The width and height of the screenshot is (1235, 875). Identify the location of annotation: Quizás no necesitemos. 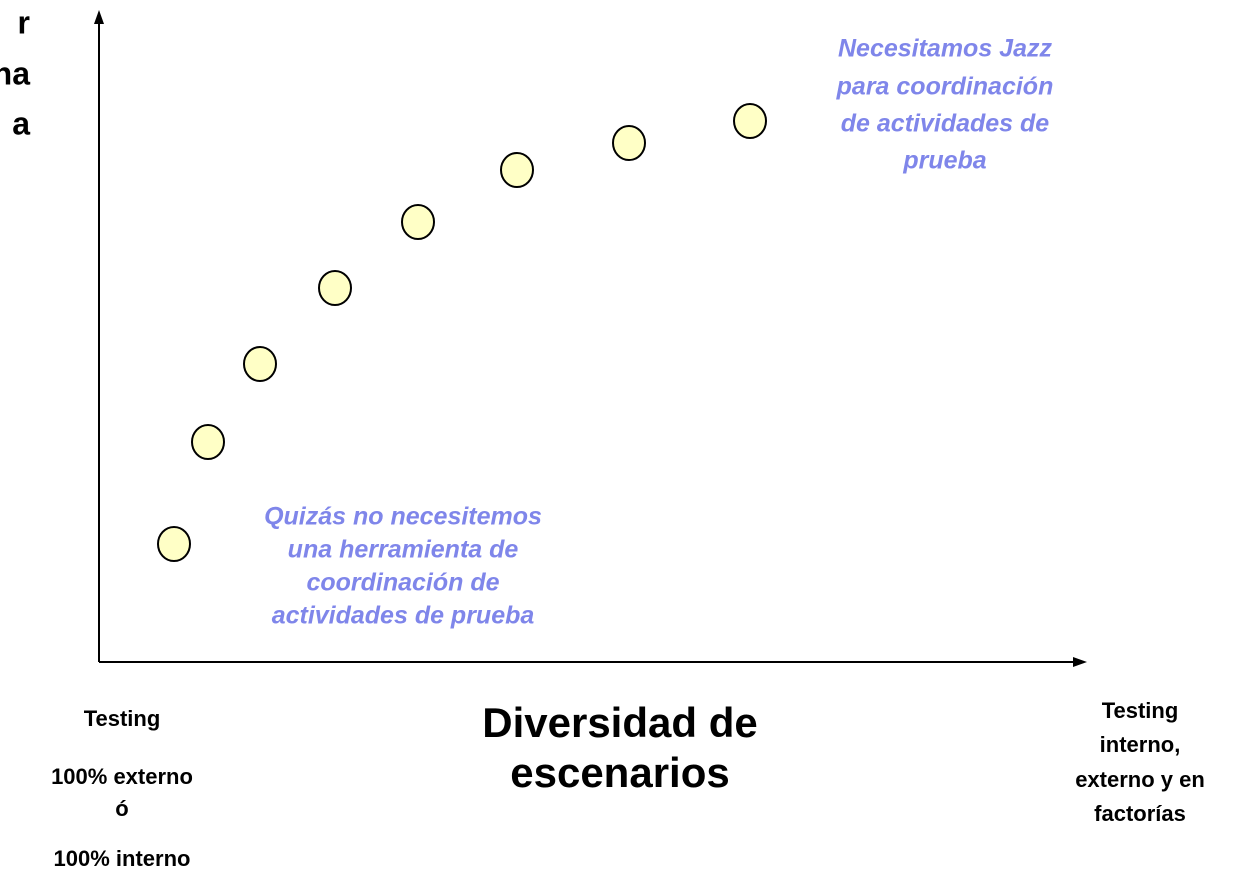
(403, 517).